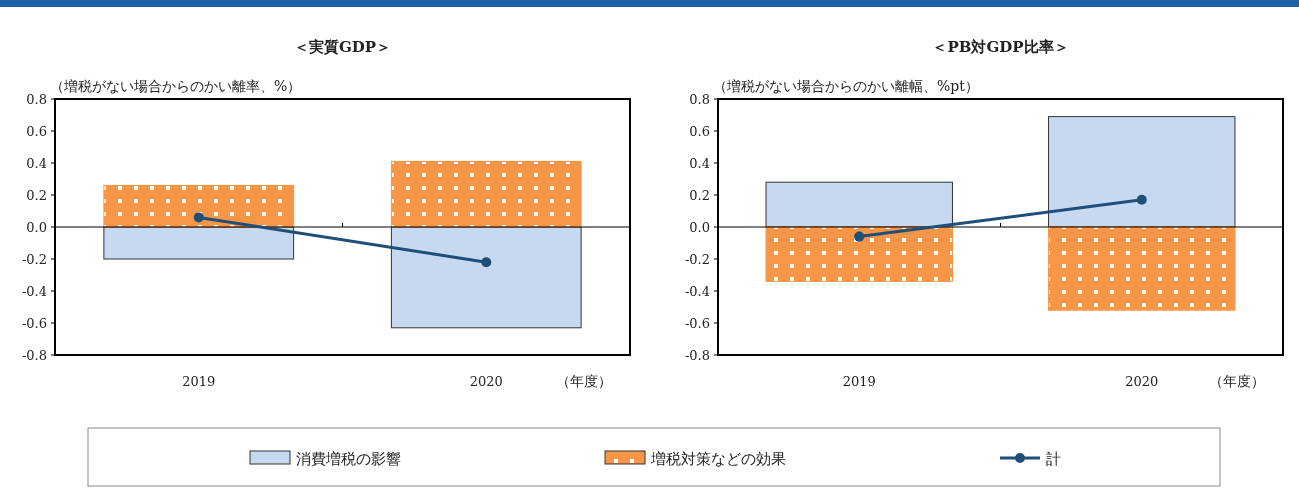  What do you see at coordinates (846, 86) in the screenshot?
I see `y-axis-title: （増税がない場合からのかい離幅、%pt）` at bounding box center [846, 86].